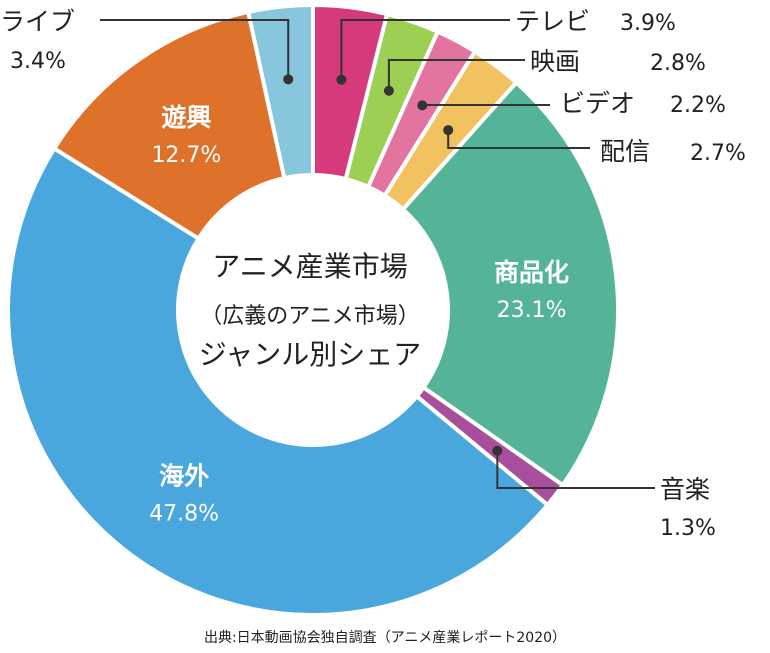  What do you see at coordinates (309, 266) in the screenshot?
I see `center-title-line-0: アニメ産業市場` at bounding box center [309, 266].